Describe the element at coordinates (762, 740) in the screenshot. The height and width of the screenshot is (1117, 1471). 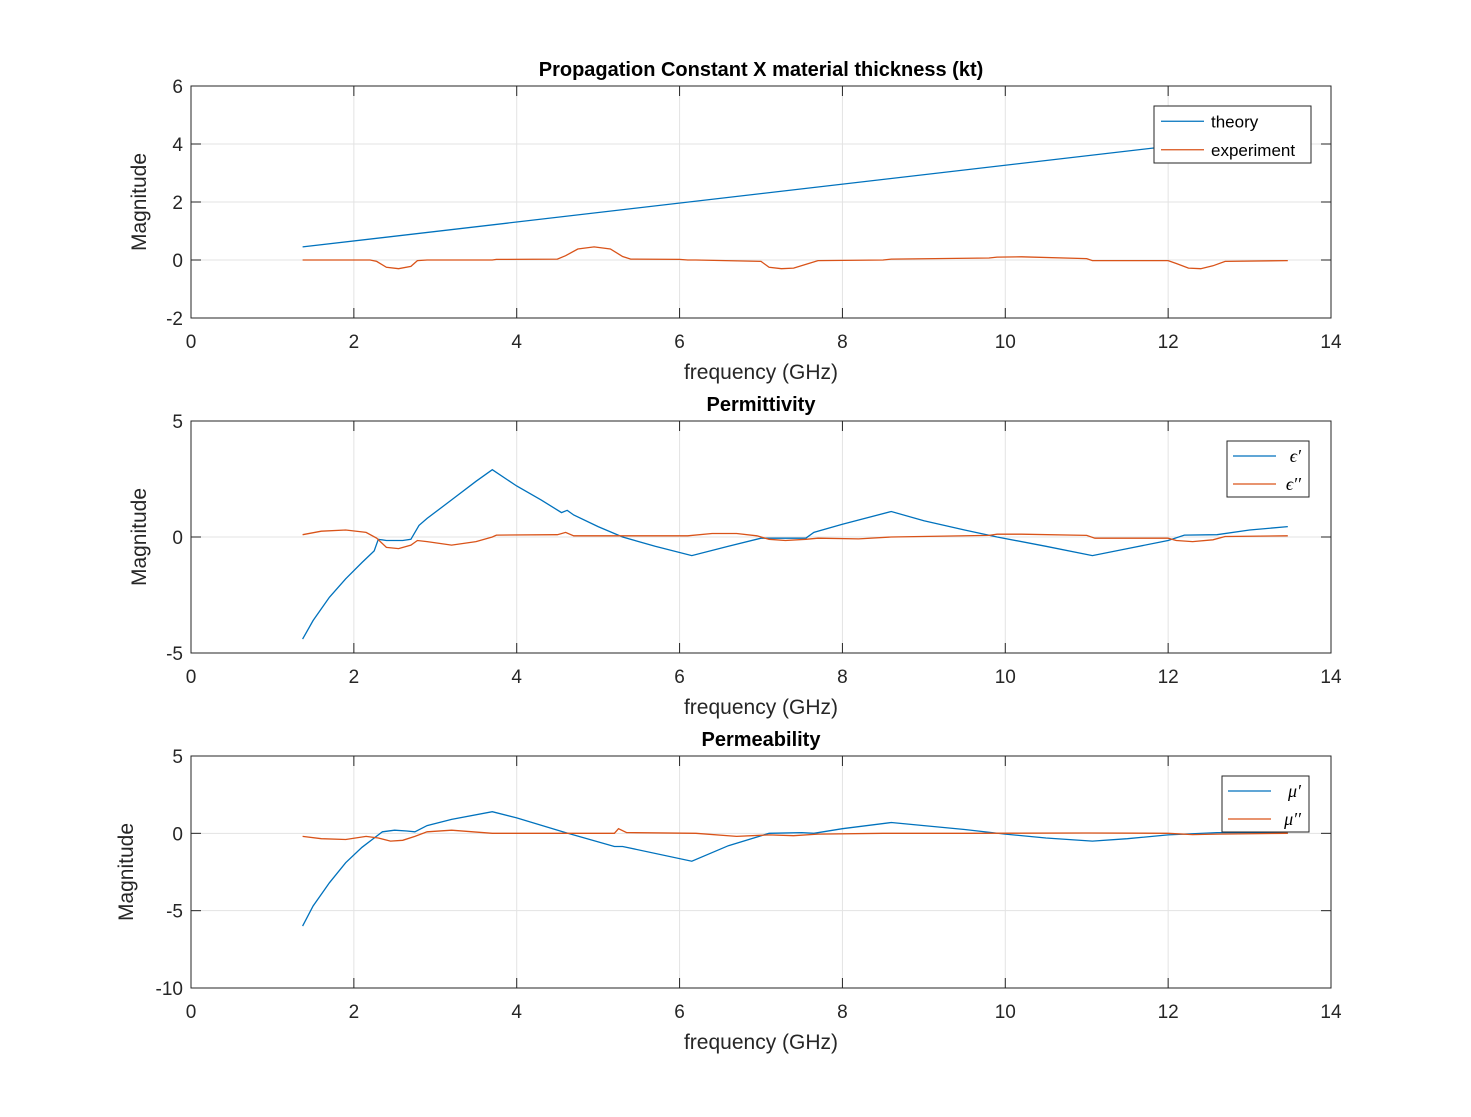
I see `chart-title: Permeability` at that location.